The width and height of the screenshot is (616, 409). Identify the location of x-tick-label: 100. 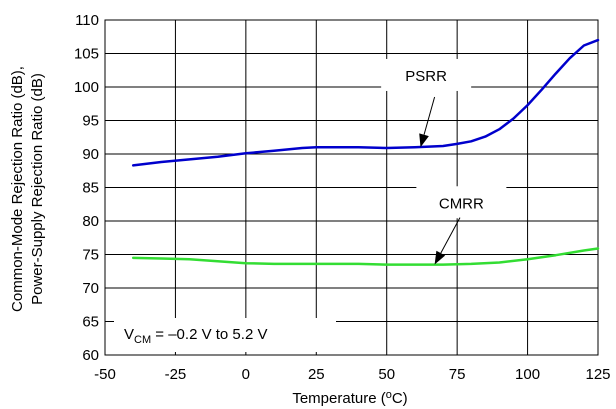
(527, 374).